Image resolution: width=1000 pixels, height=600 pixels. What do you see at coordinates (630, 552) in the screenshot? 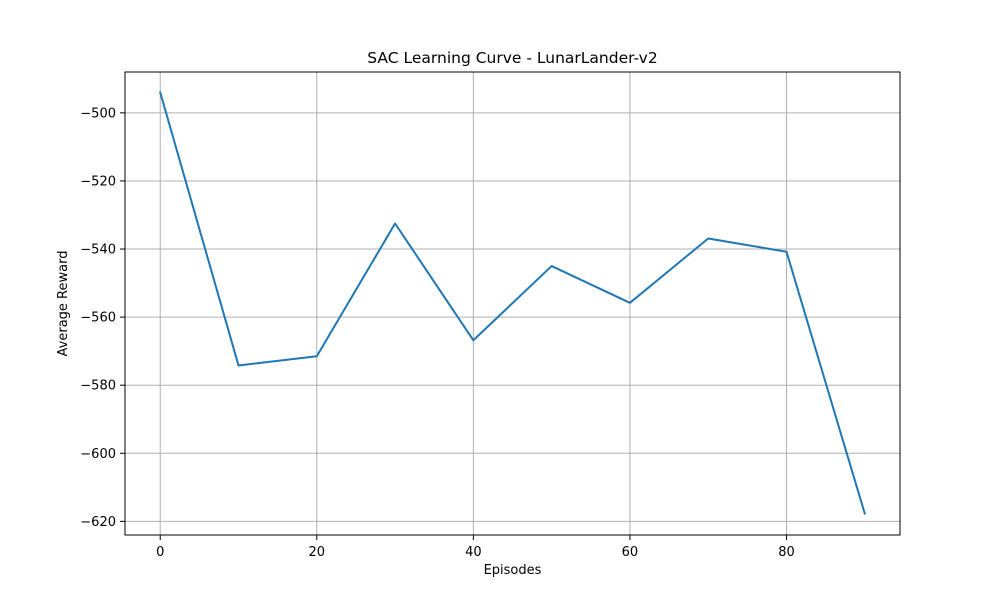
I see `x-tick-label: 60` at bounding box center [630, 552].